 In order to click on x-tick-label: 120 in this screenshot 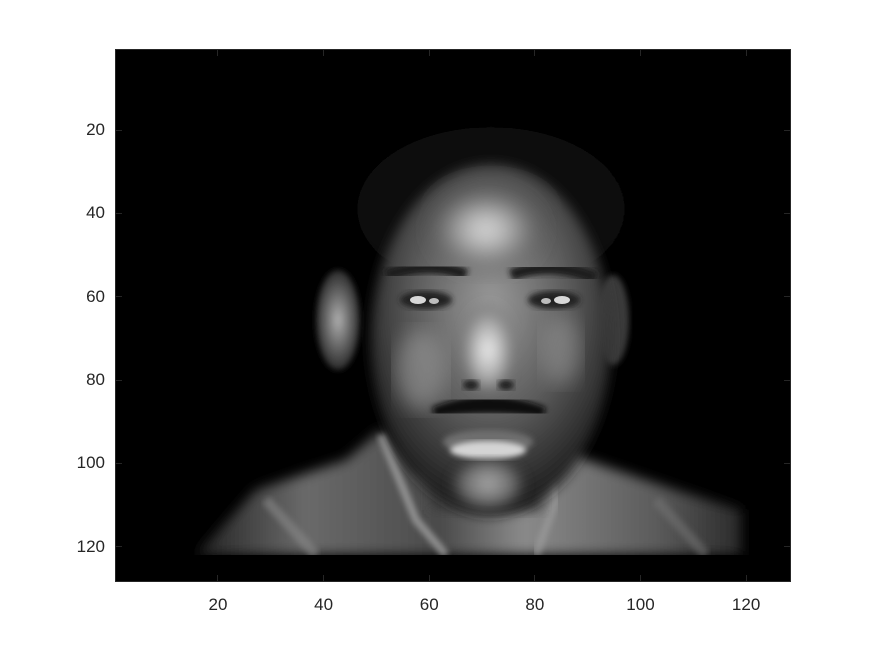, I will do `click(746, 604)`.